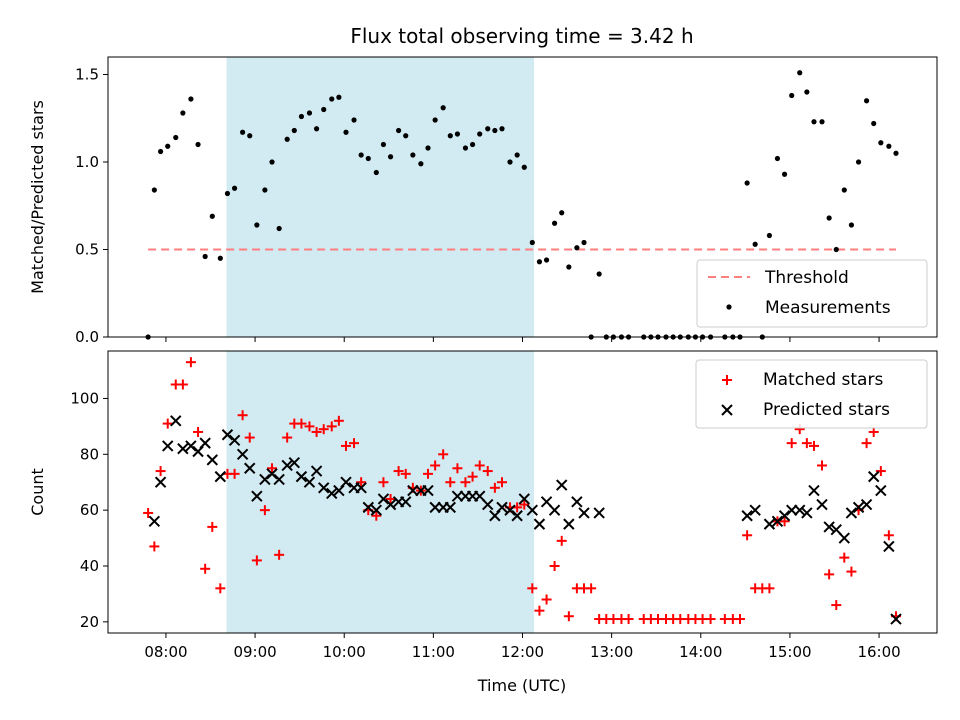 This screenshot has width=960, height=720. What do you see at coordinates (89, 622) in the screenshot?
I see `bot-y-tick-label: 20` at bounding box center [89, 622].